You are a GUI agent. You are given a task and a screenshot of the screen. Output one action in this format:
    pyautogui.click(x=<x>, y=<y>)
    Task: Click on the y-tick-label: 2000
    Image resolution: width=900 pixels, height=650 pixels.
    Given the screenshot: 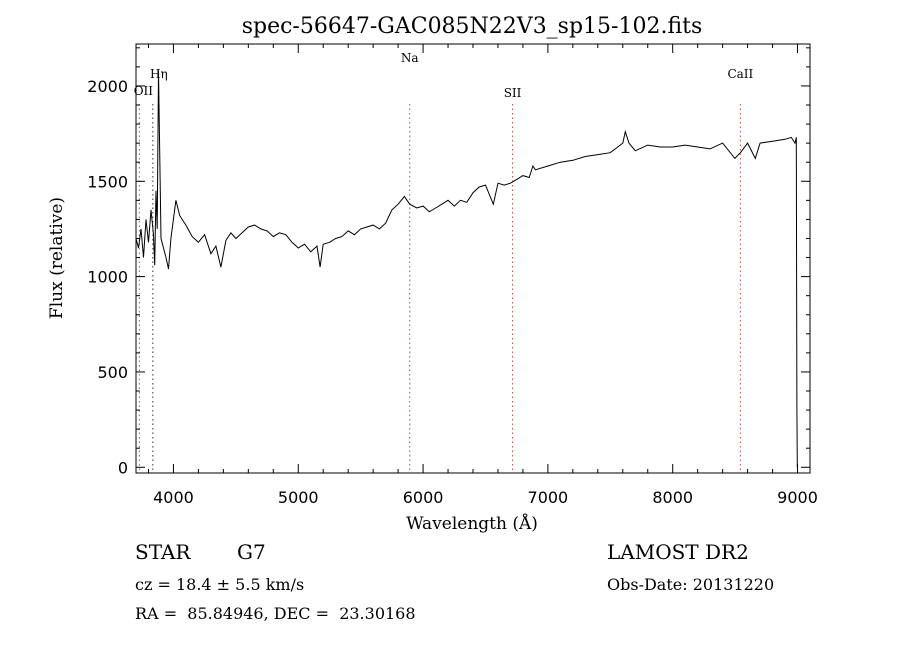 What is the action you would take?
    pyautogui.click(x=107, y=86)
    